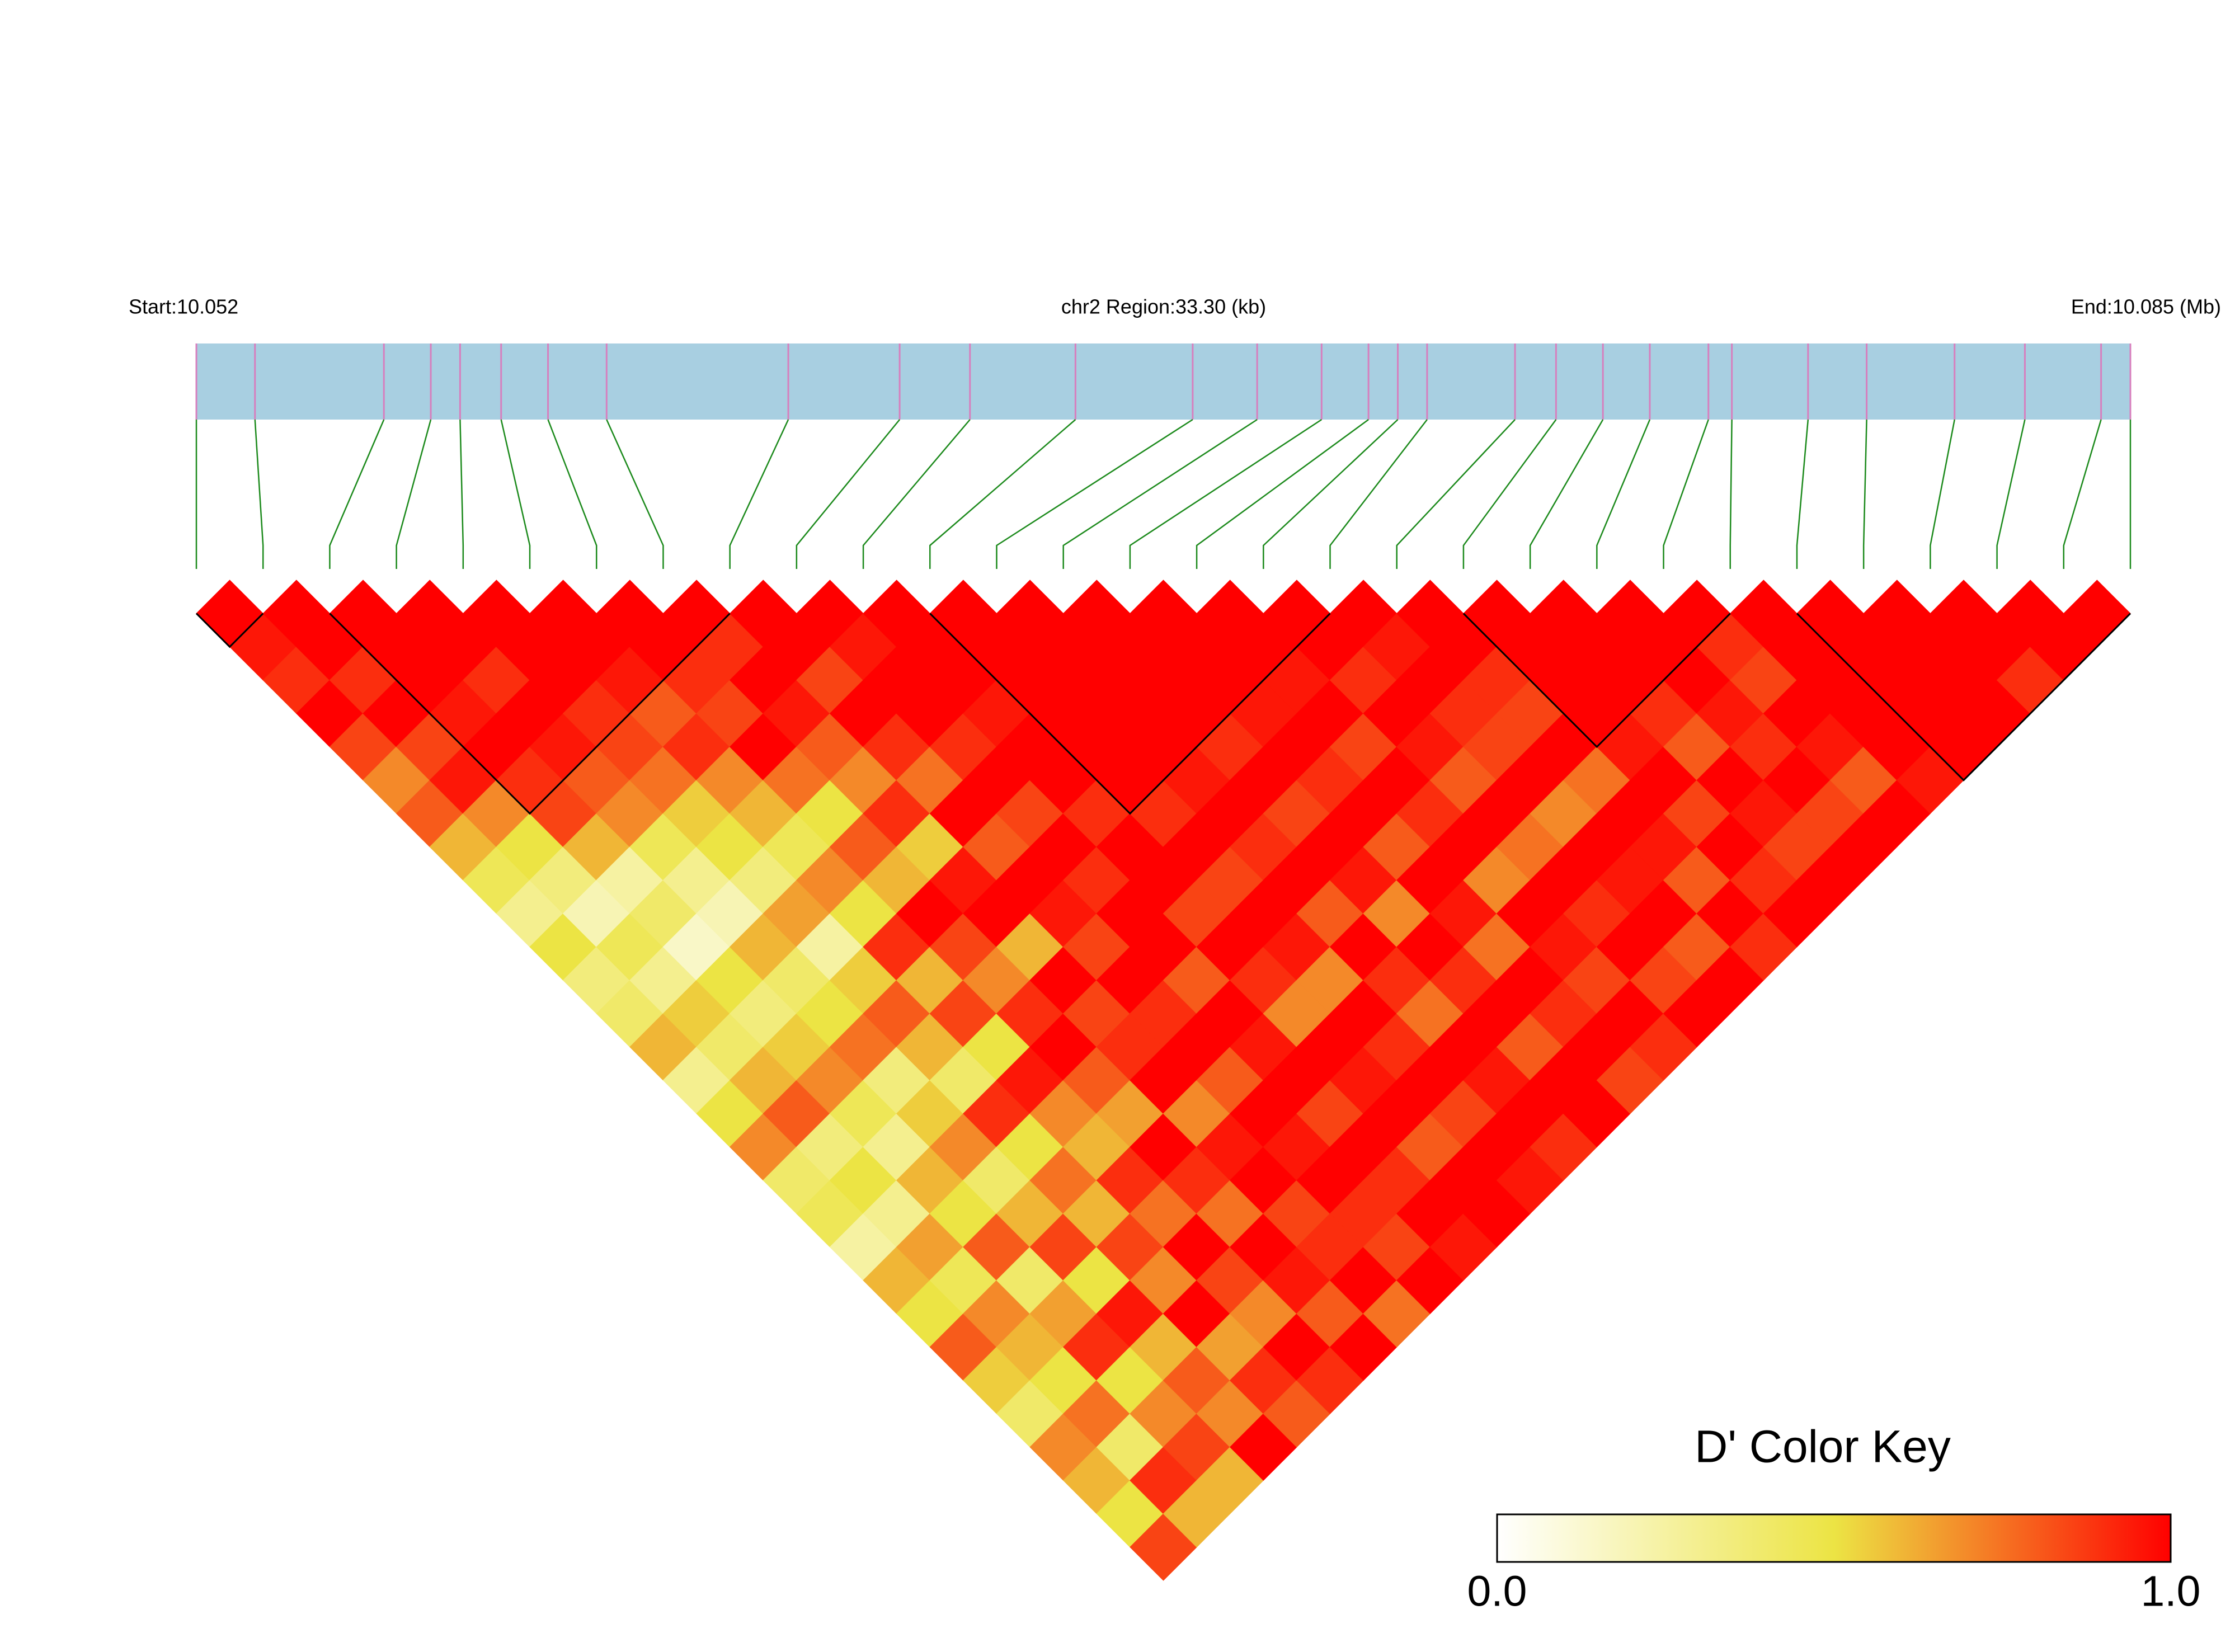 The image size is (2235, 1652). What do you see at coordinates (1163, 306) in the screenshot?
I see `chart-title: chr2 Region:33.30 (kb)` at bounding box center [1163, 306].